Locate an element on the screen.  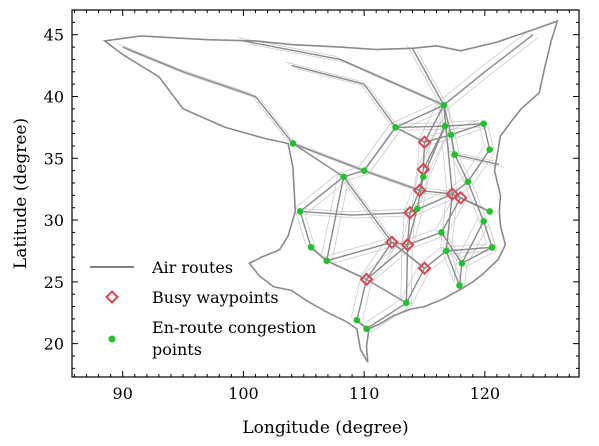
legend-label-congestion-line2: points is located at coordinates (177, 349).